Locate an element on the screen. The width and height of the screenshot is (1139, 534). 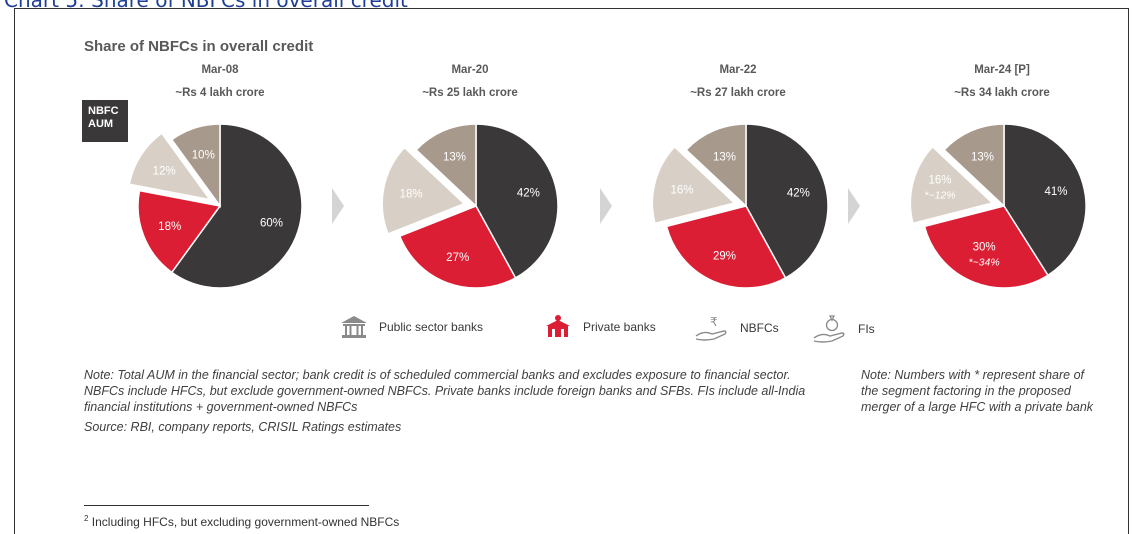
footnote-rule is located at coordinates (226, 505).